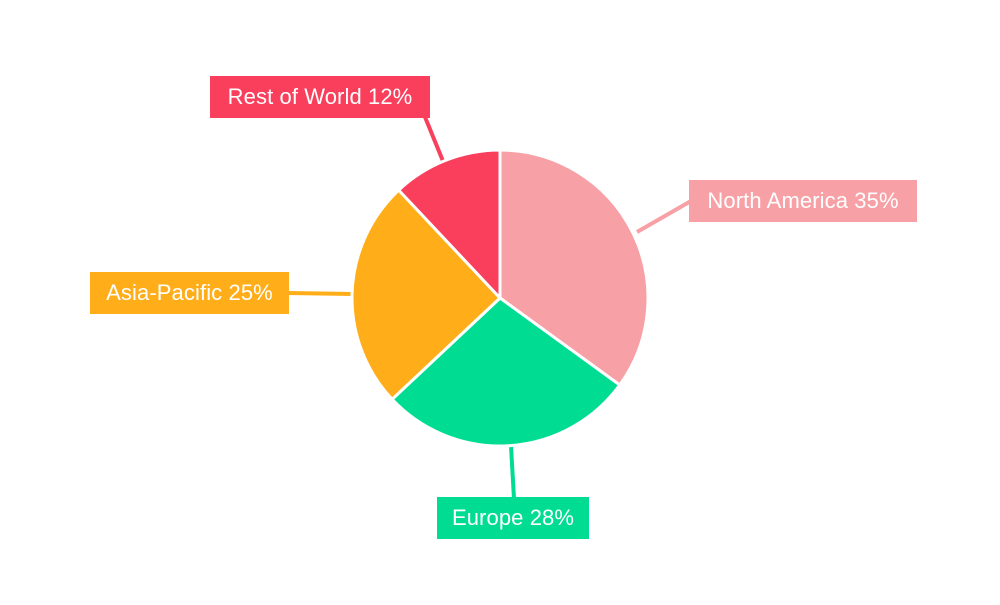 The width and height of the screenshot is (1000, 605). I want to click on pie-label-rest-of-world: Rest of World 12%, so click(320, 97).